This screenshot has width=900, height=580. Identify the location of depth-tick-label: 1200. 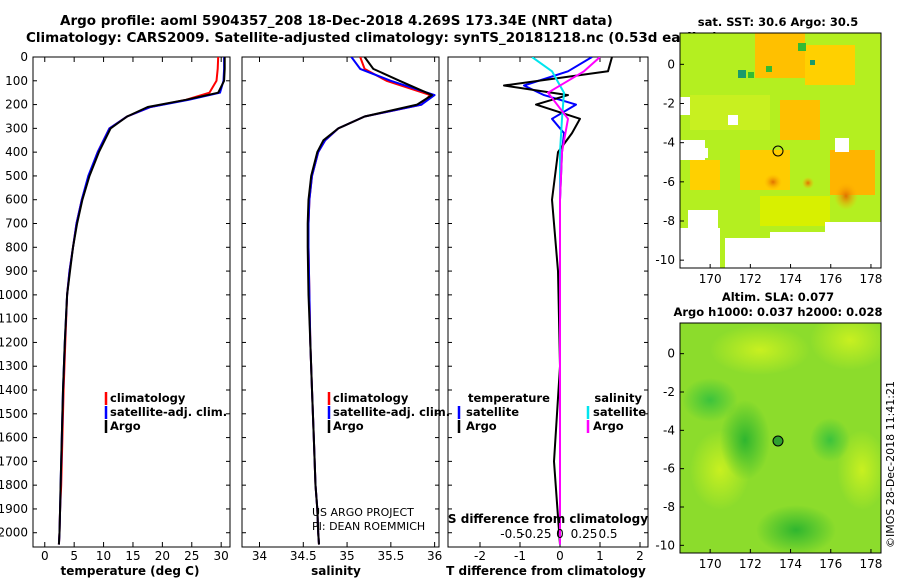
(14, 342).